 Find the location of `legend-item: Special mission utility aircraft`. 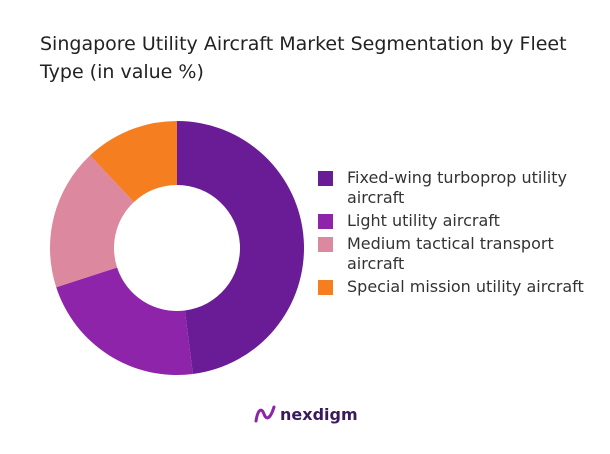

legend-item: Special mission utility aircraft is located at coordinates (458, 287).